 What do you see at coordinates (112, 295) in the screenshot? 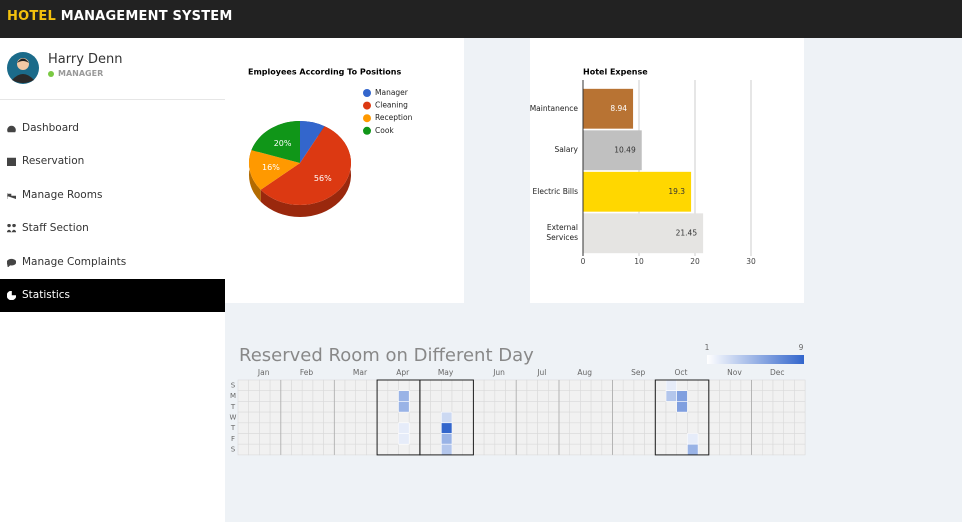
I see `nav-item: Statistics` at bounding box center [112, 295].